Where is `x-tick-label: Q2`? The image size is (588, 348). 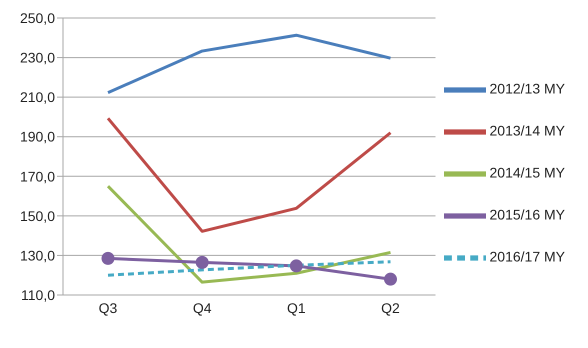
x-tick-label: Q2 is located at coordinates (390, 308).